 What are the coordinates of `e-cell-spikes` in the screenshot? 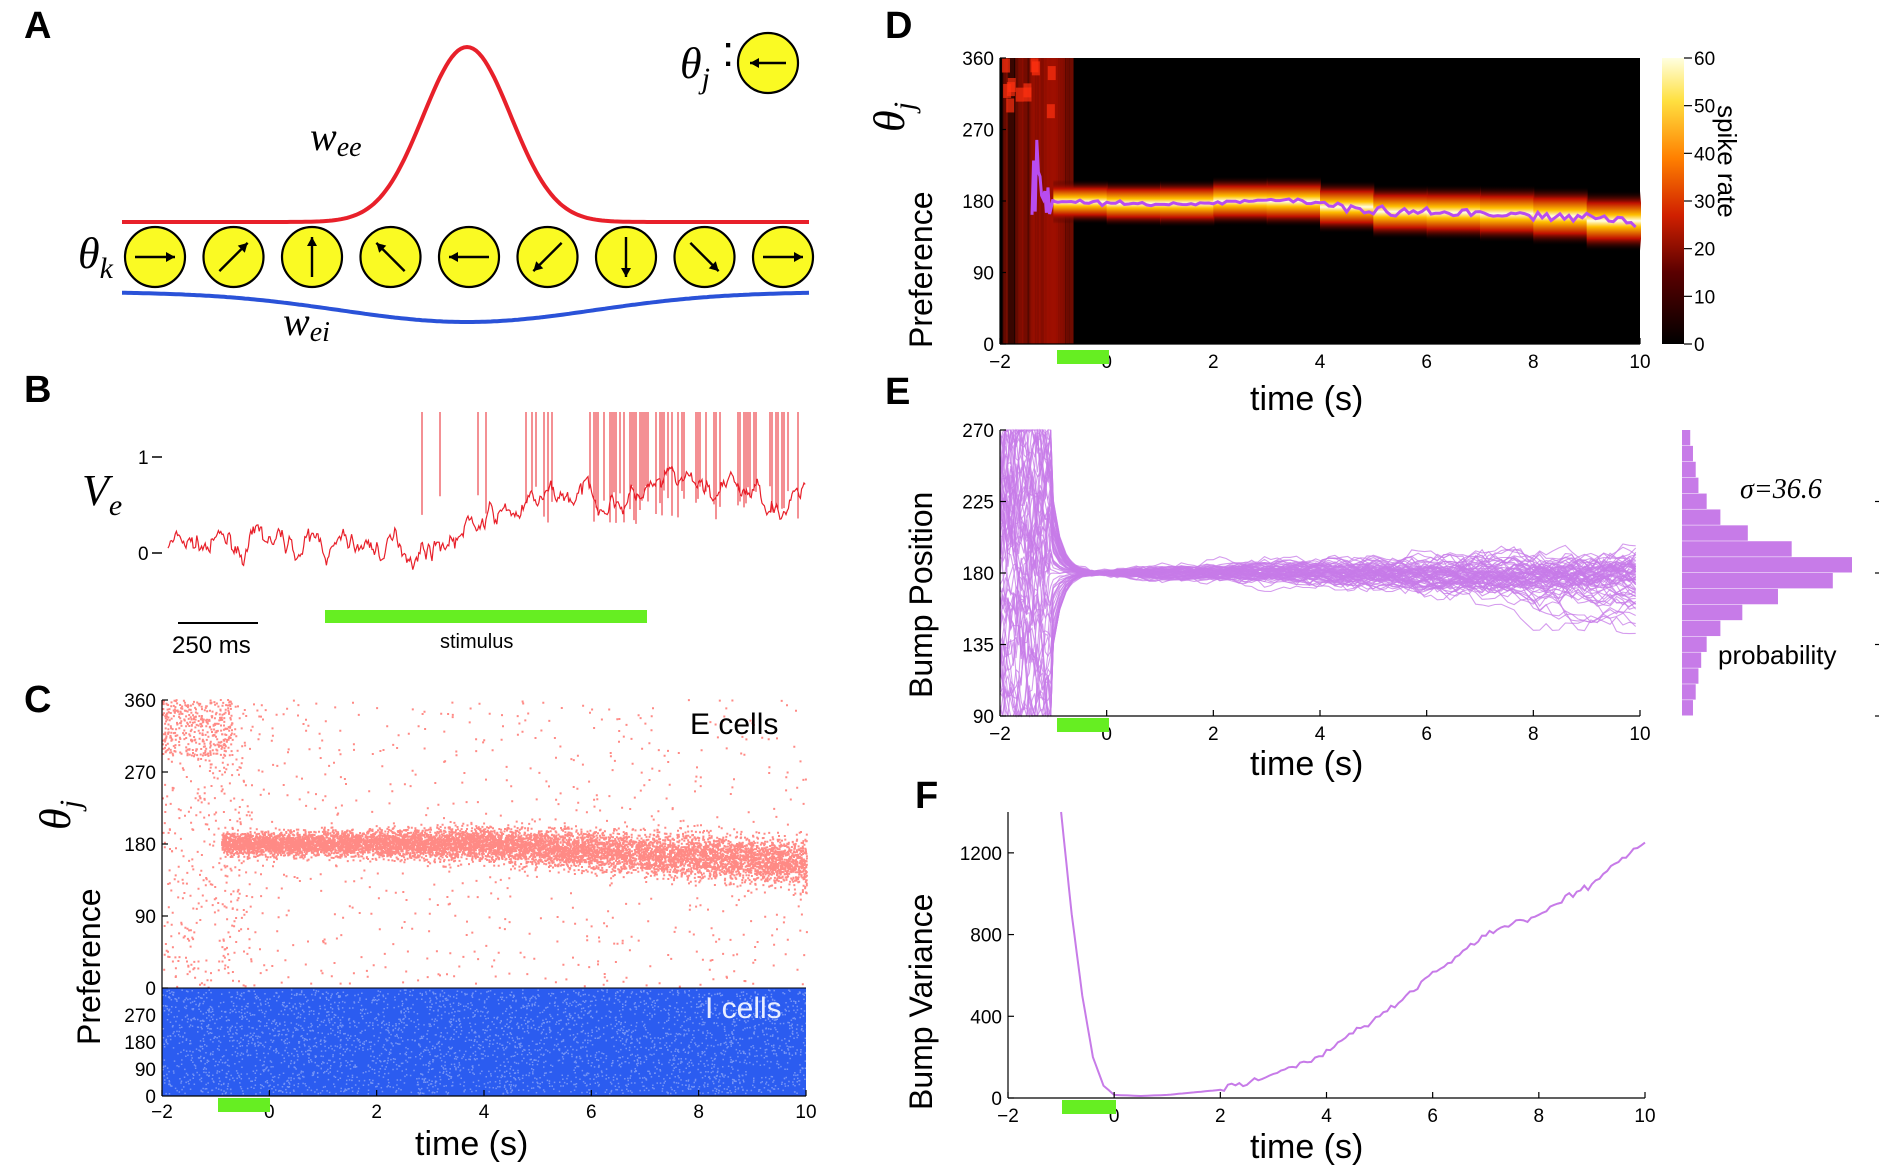 It's located at (485, 844).